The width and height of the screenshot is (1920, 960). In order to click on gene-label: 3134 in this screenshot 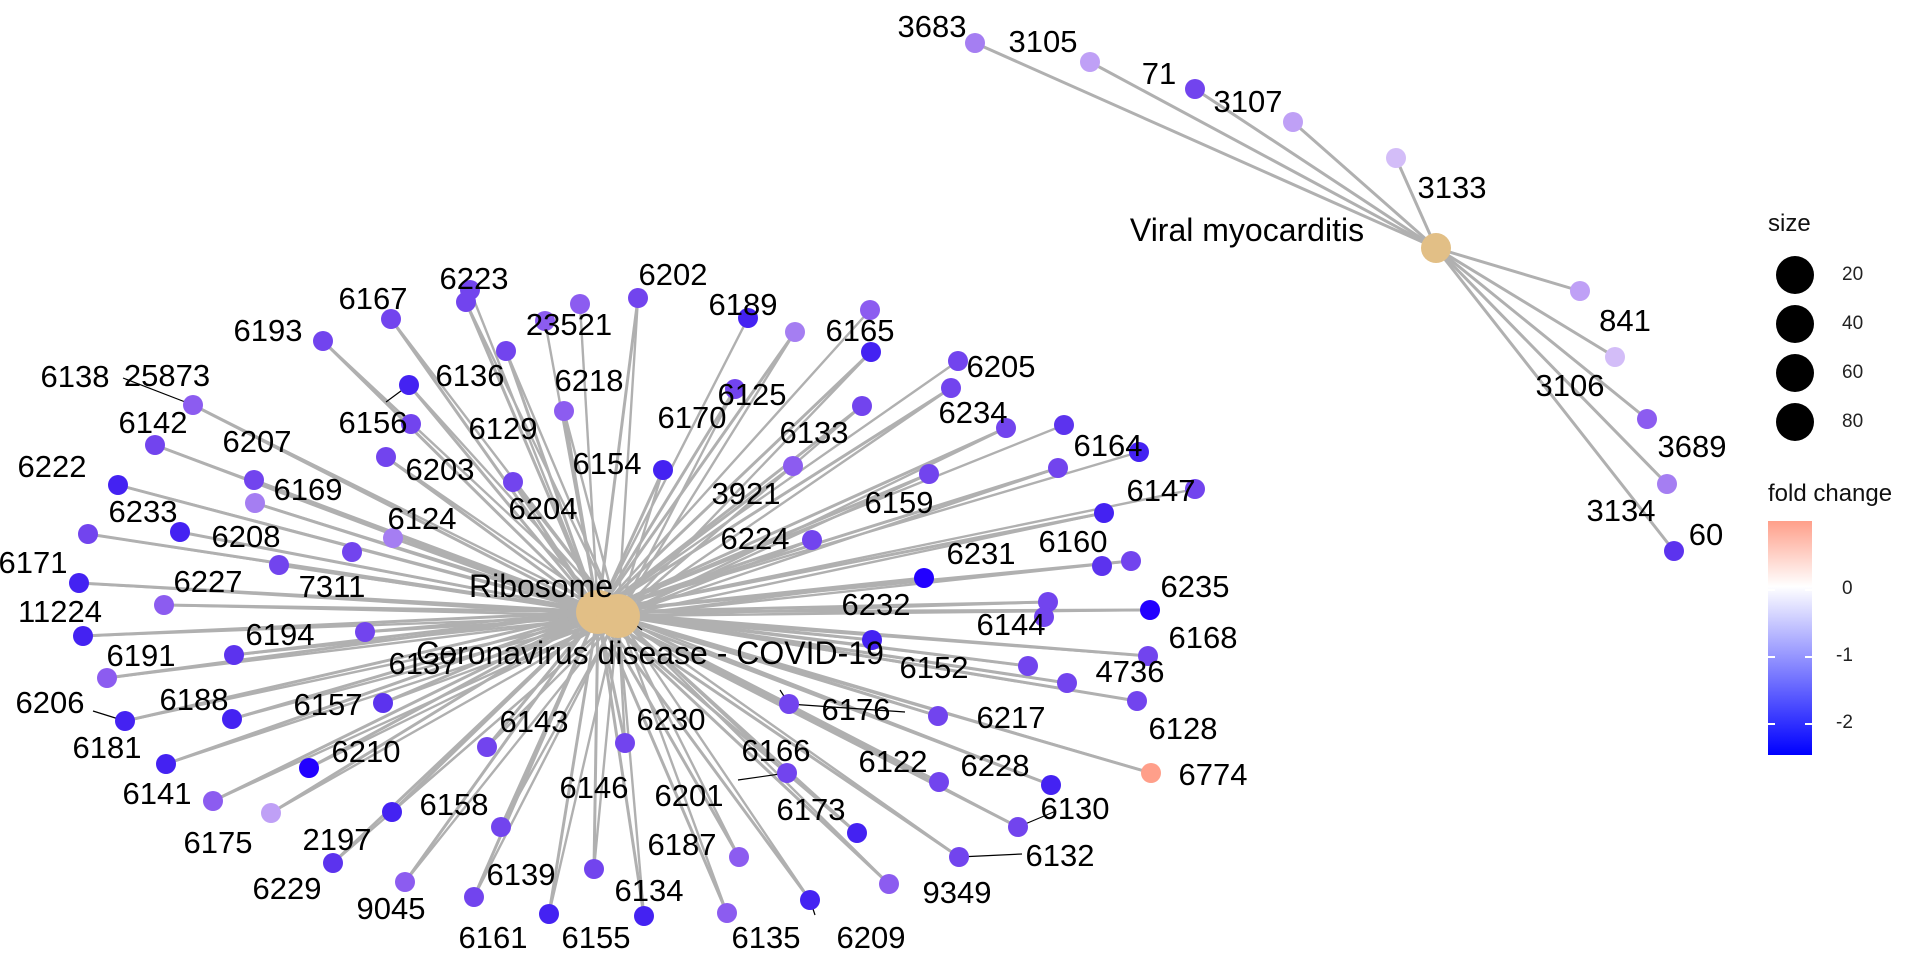, I will do `click(1621, 510)`.